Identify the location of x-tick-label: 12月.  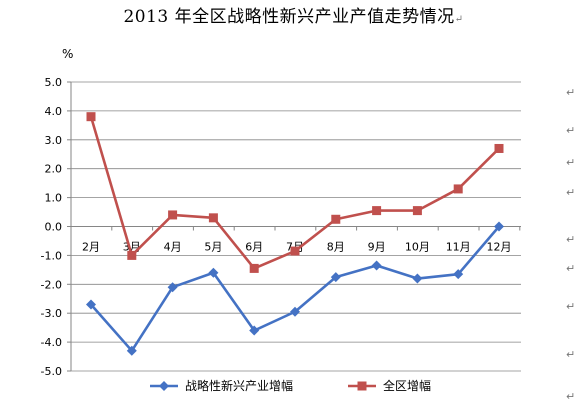
(499, 247).